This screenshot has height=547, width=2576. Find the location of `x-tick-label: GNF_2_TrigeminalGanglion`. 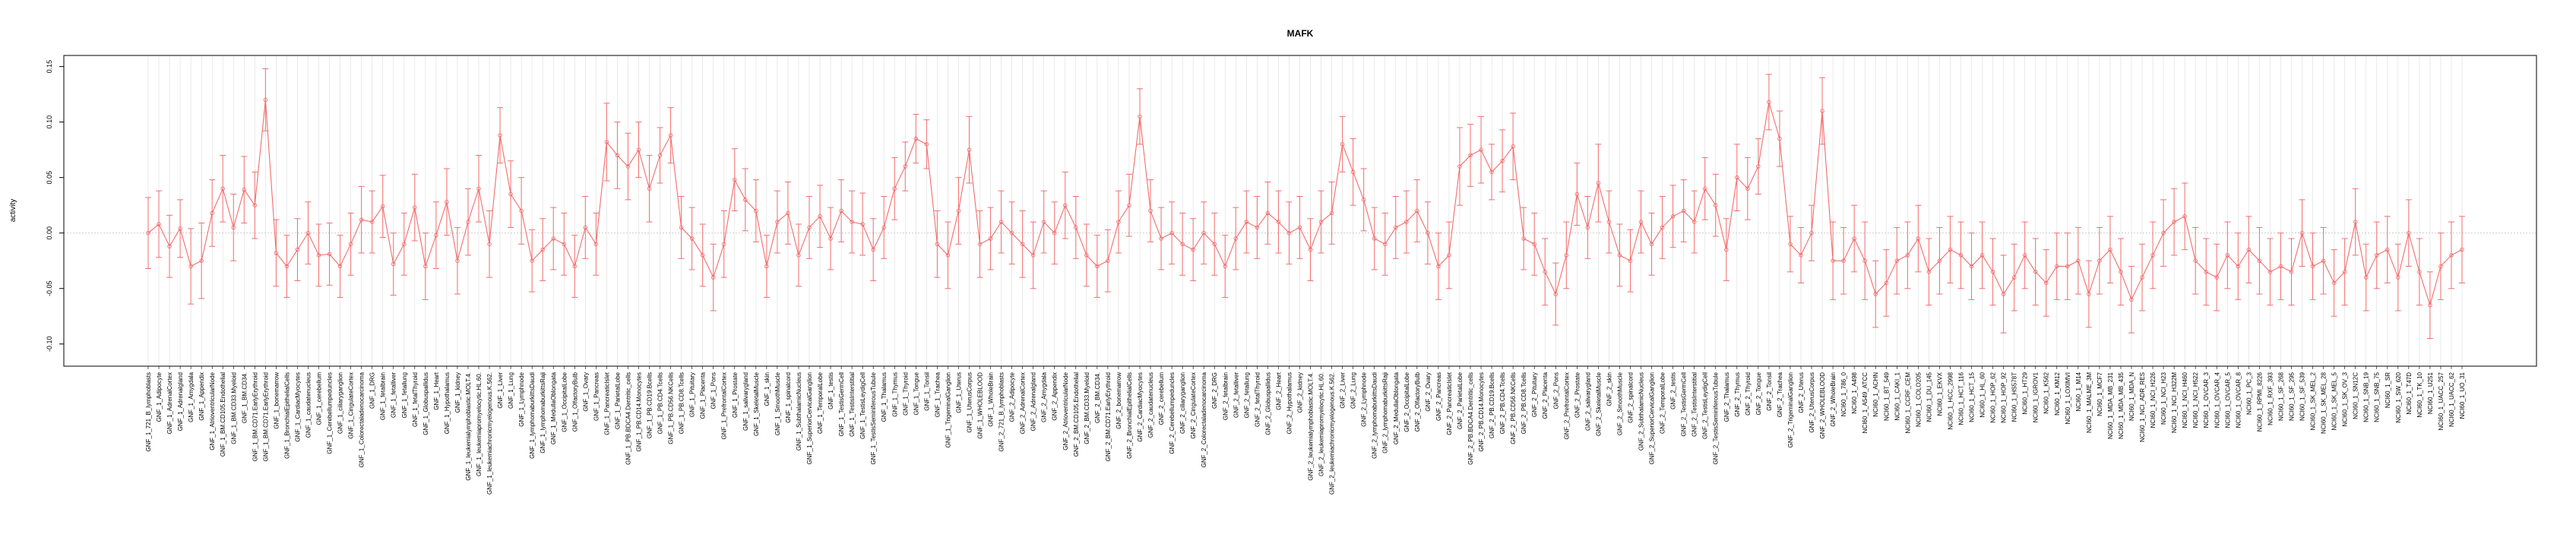

x-tick-label: GNF_2_TrigeminalGanglion is located at coordinates (1791, 409).